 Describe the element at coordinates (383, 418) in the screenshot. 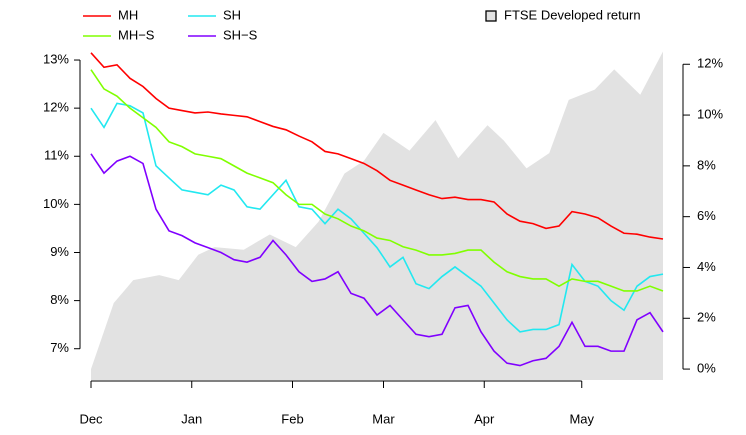

I see `x-tick-label: Mar` at that location.